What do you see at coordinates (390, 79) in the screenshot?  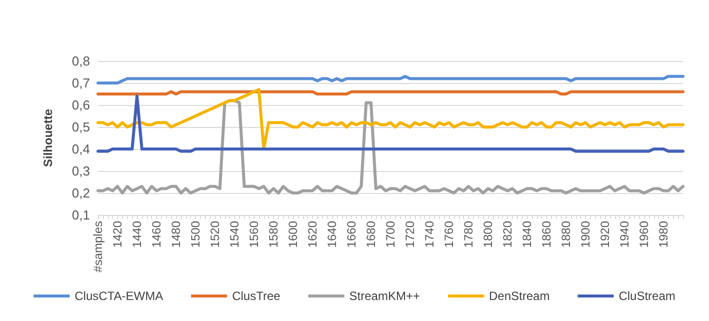 I see `line-series` at bounding box center [390, 79].